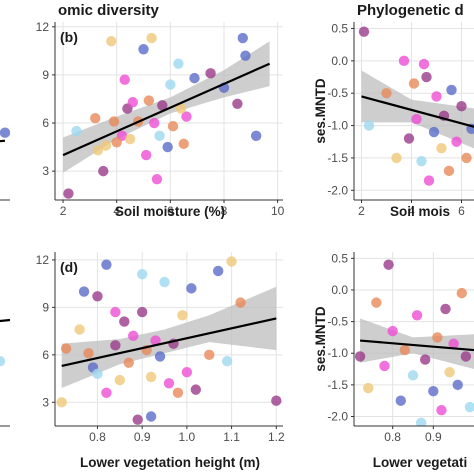 This screenshot has width=474, height=474. What do you see at coordinates (109, 10) in the screenshot?
I see `header-left: omic diversity` at bounding box center [109, 10].